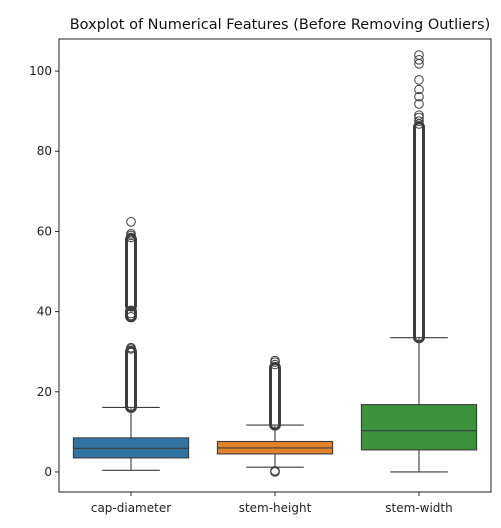 This screenshot has width=501, height=528. I want to click on box-cap-diameter, so click(131, 344).